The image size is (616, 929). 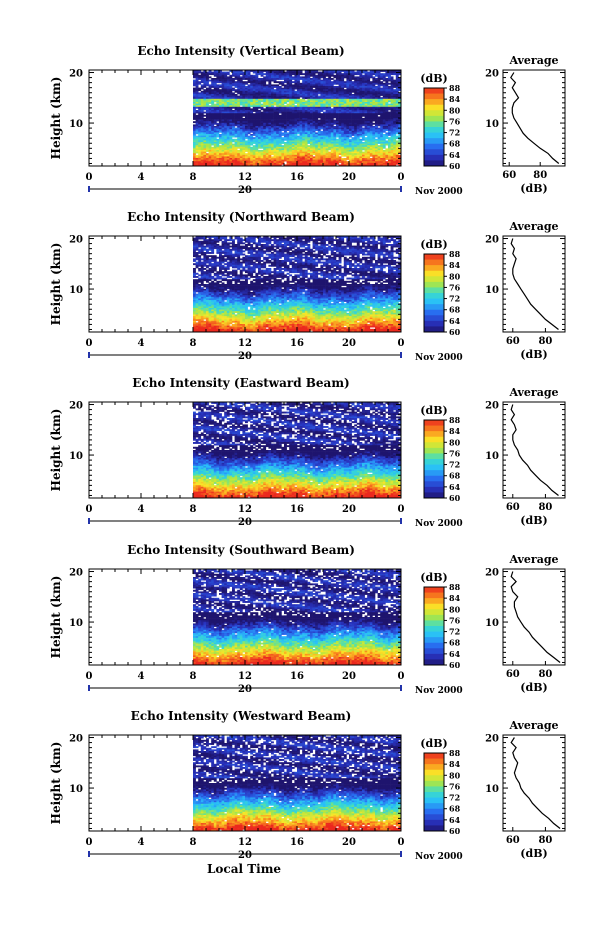 What do you see at coordinates (401, 177) in the screenshot?
I see `x-tick-label: 0` at bounding box center [401, 177].